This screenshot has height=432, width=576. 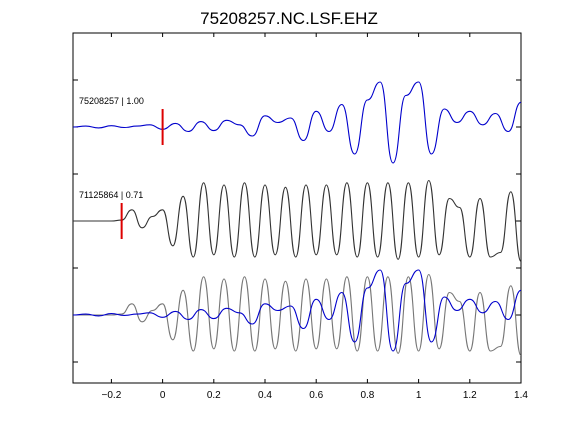 I want to click on chart-title: 75208257.NC.LSF.EHZ, so click(x=289, y=18).